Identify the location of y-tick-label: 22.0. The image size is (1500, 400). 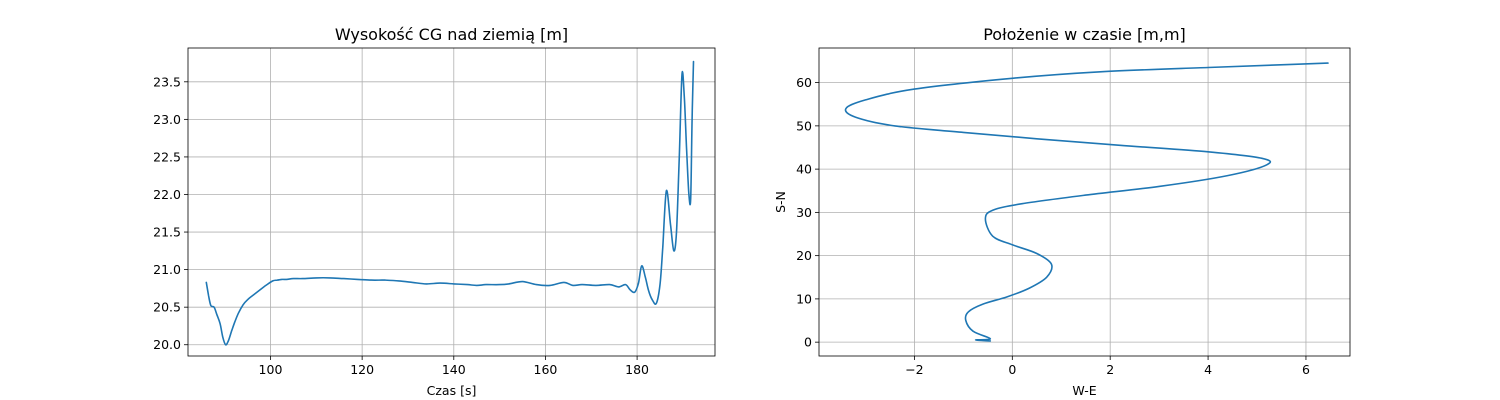
(167, 194).